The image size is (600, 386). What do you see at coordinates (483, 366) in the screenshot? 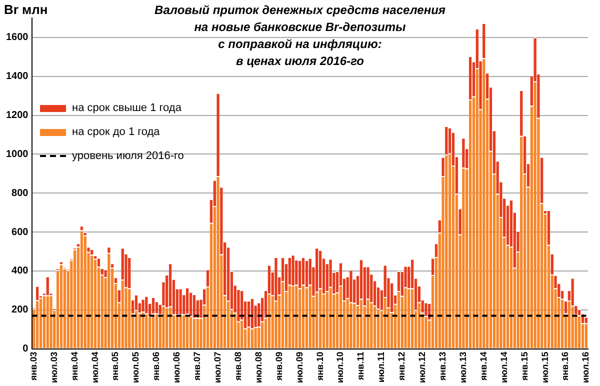
I see `x-tick-label: янв.14` at bounding box center [483, 366].